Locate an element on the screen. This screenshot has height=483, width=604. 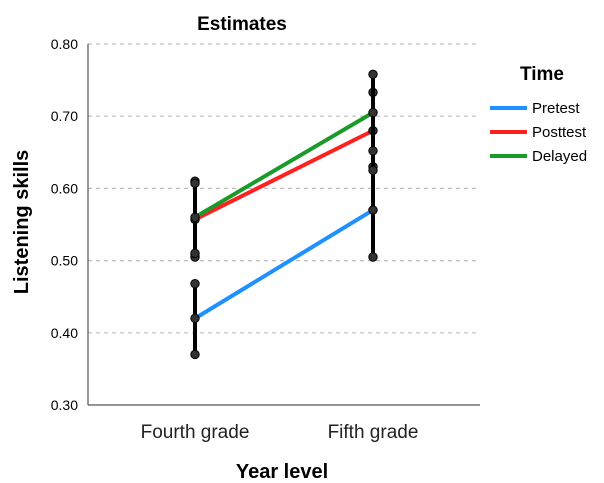
legend: Time Pretest Posttest Delayed is located at coordinates (538, 114).